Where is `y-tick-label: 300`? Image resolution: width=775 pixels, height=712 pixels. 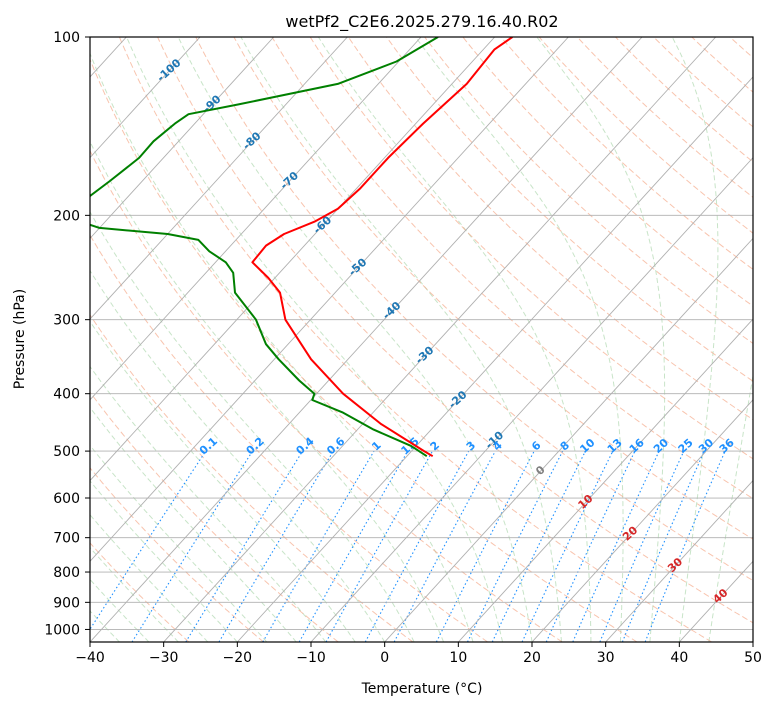 y-tick-label: 300 is located at coordinates (66, 321).